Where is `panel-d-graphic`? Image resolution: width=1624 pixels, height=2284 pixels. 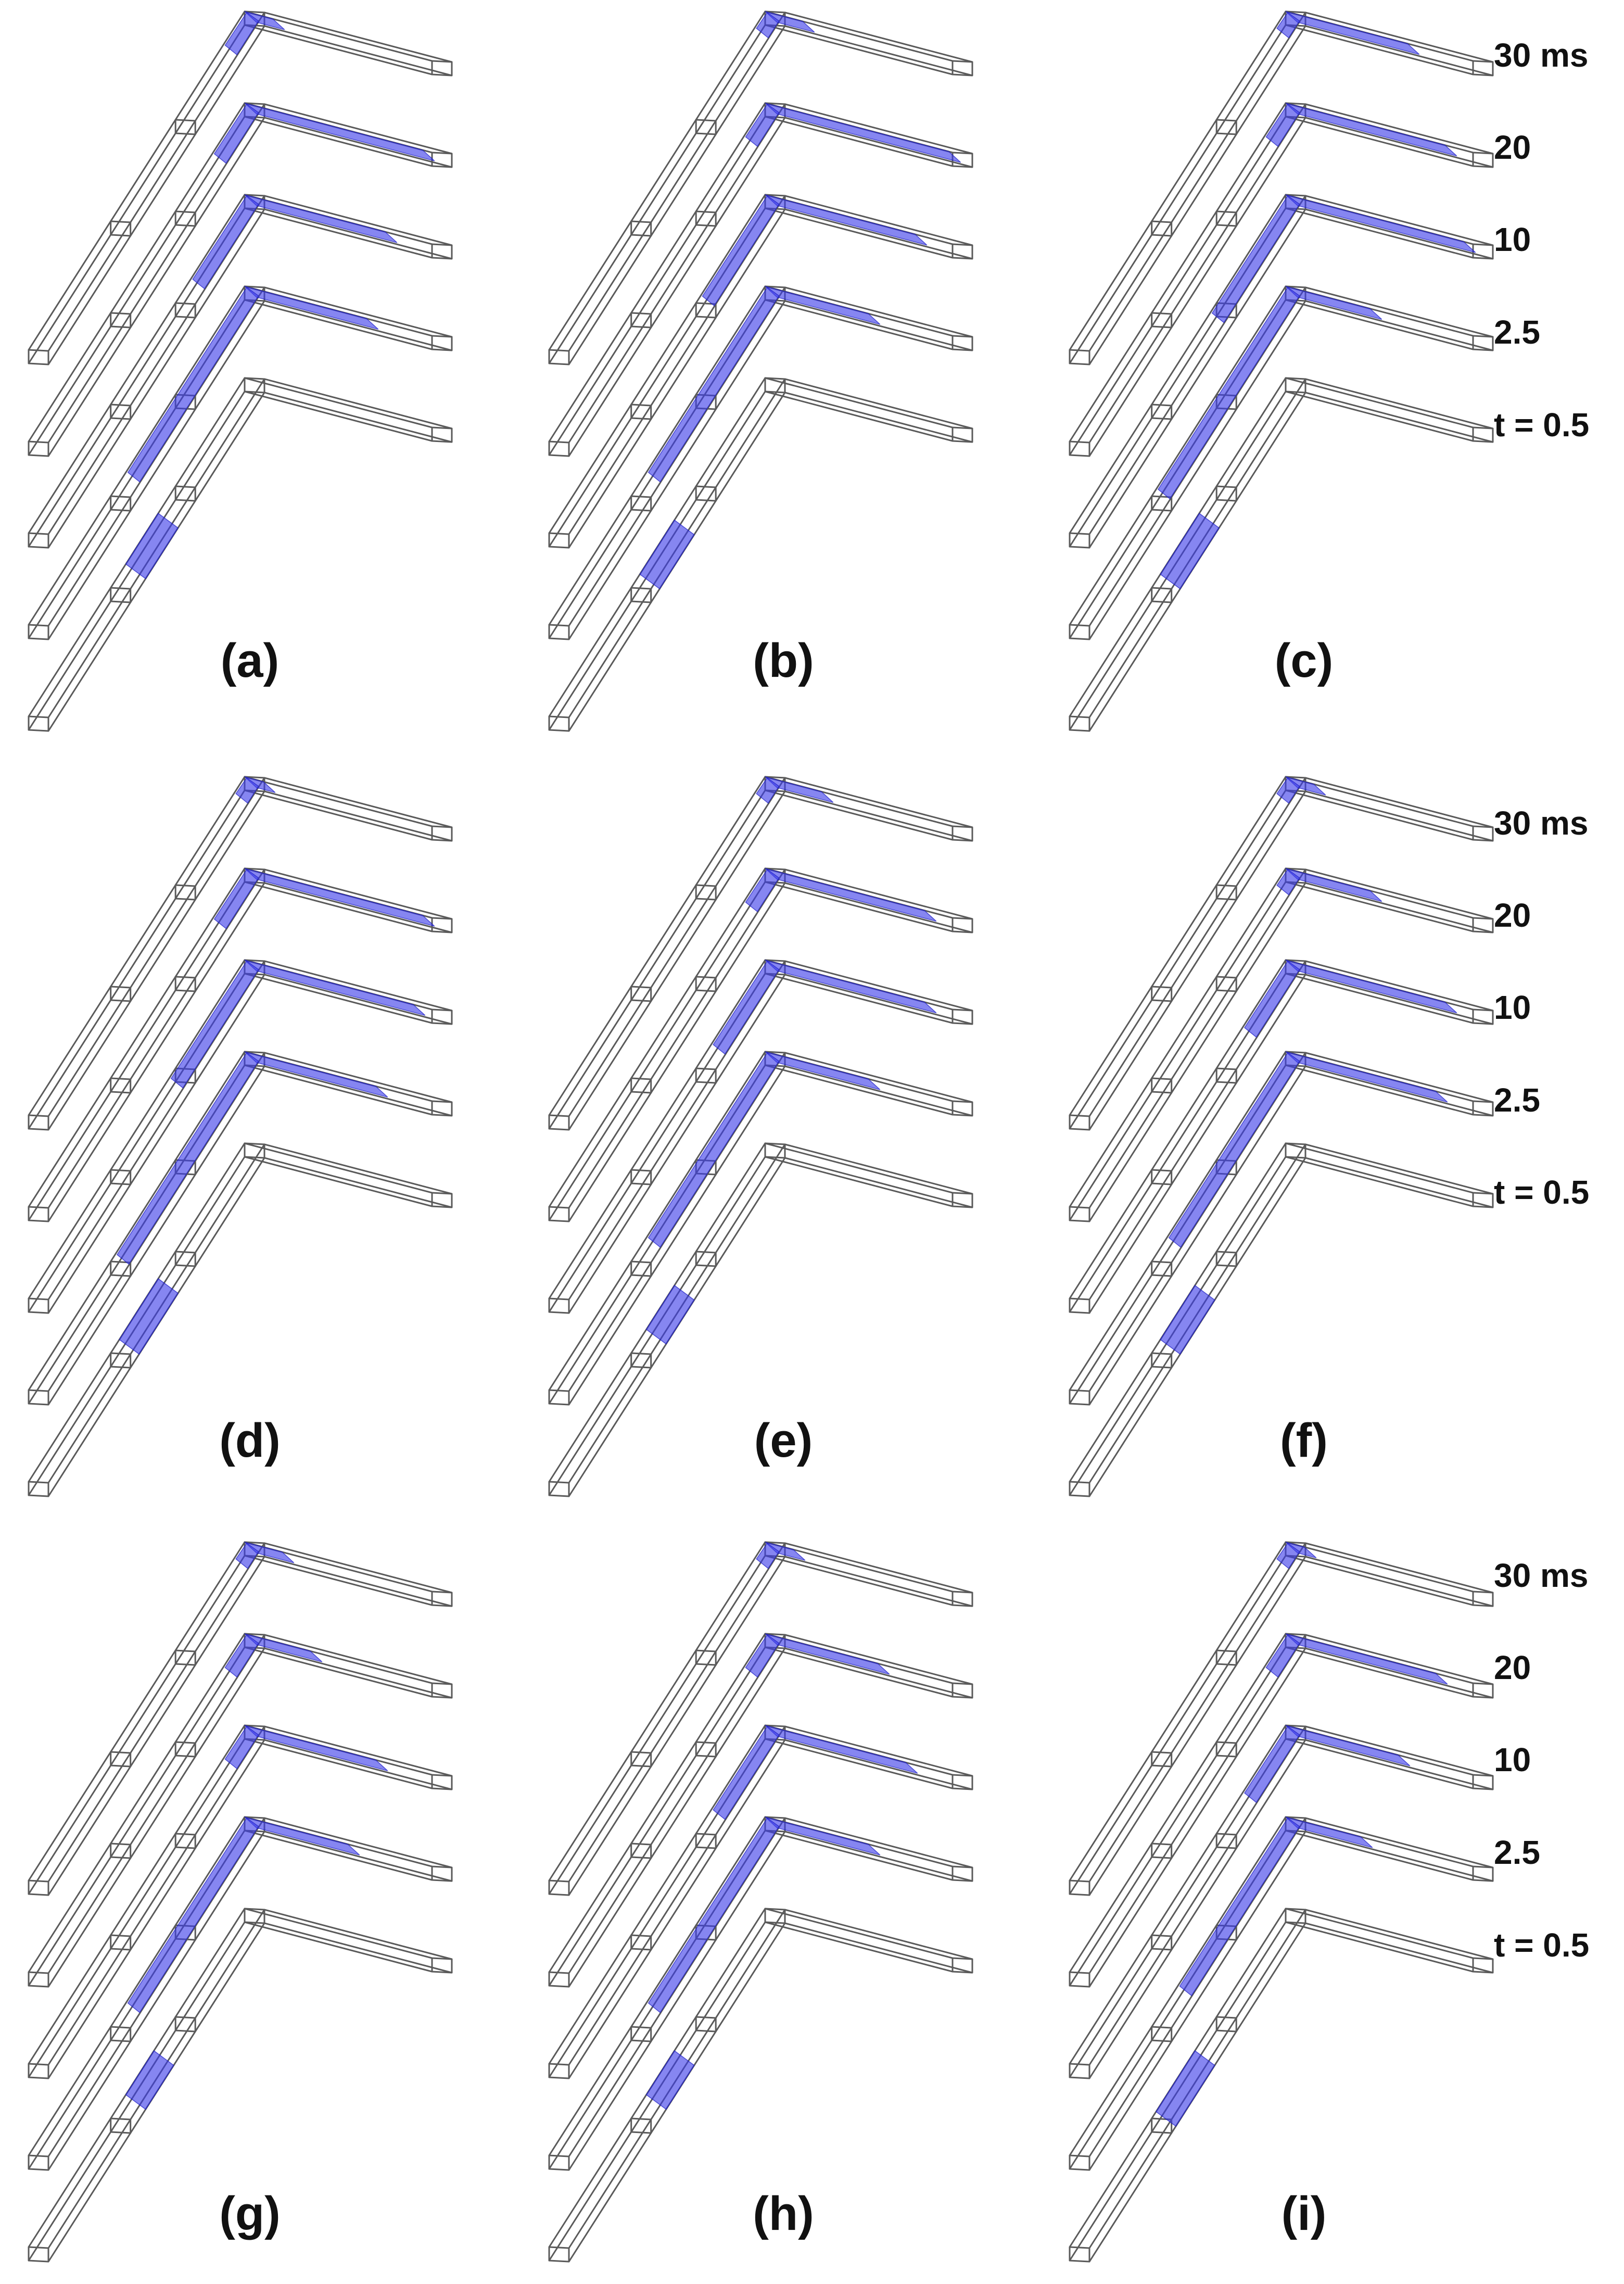
panel-d-graphic is located at coordinates (241, 1136).